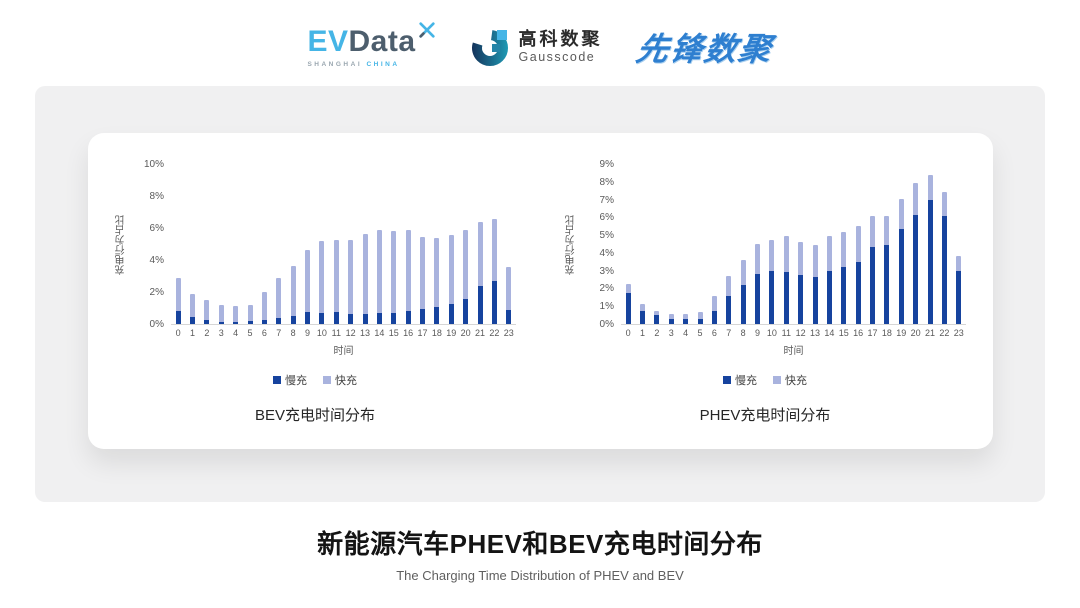 The width and height of the screenshot is (1080, 608). Describe the element at coordinates (560, 39) in the screenshot. I see `gausscode-cn-text: 高科数聚` at that location.